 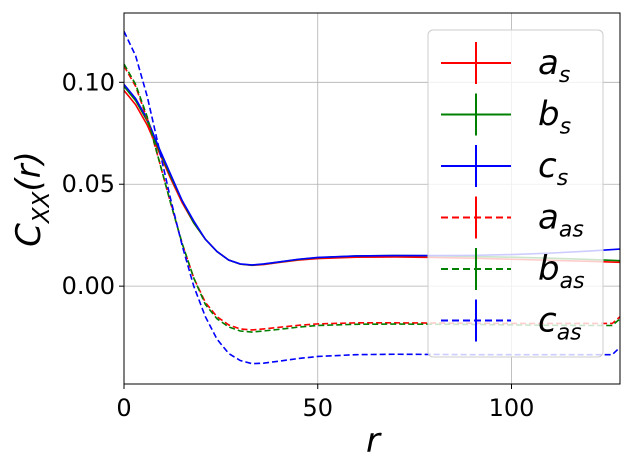 I want to click on y-label-sub: XX, so click(x=42, y=207).